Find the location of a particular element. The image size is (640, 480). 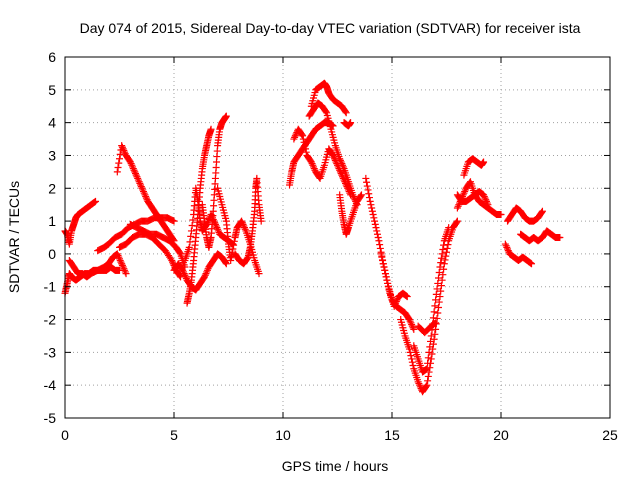

series-t5 is located at coordinates (145, 193).